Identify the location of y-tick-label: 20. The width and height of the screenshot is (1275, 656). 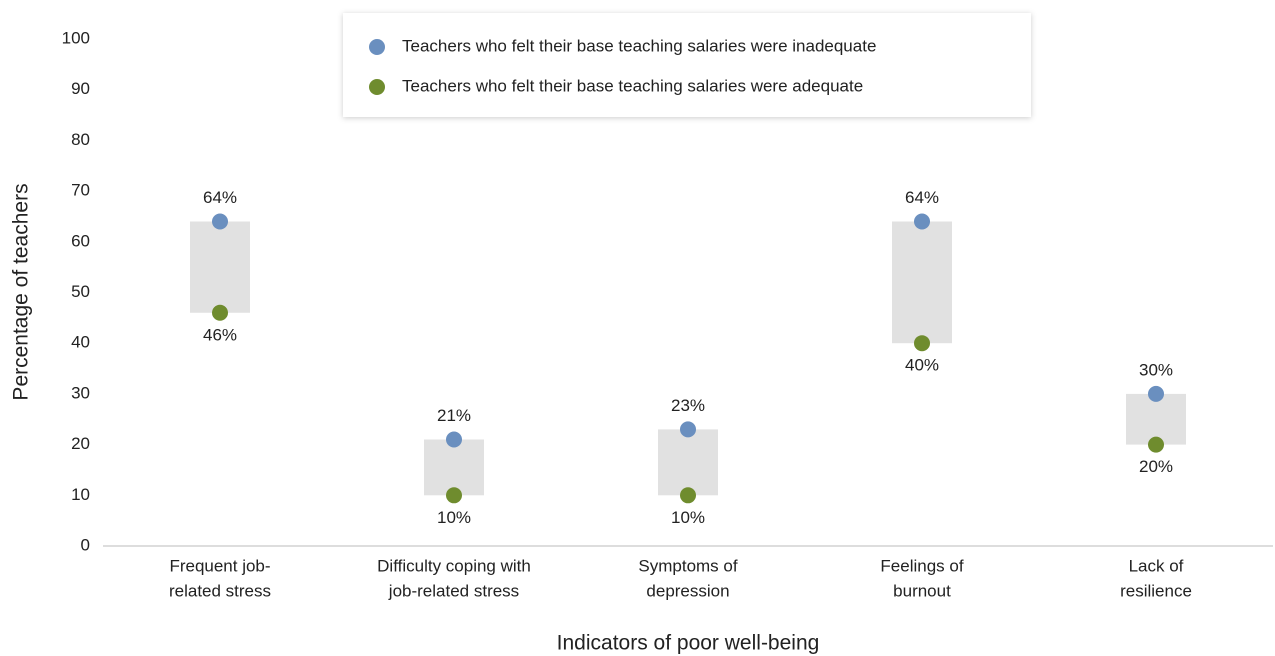
(80, 443).